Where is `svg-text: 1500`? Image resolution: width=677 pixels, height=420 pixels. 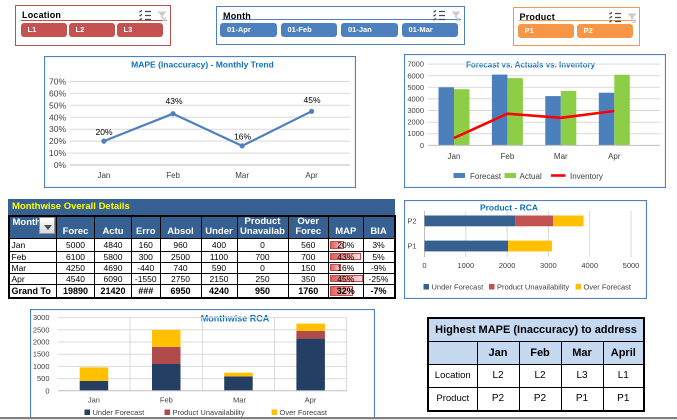 svg-text: 1500 is located at coordinates (41, 354).